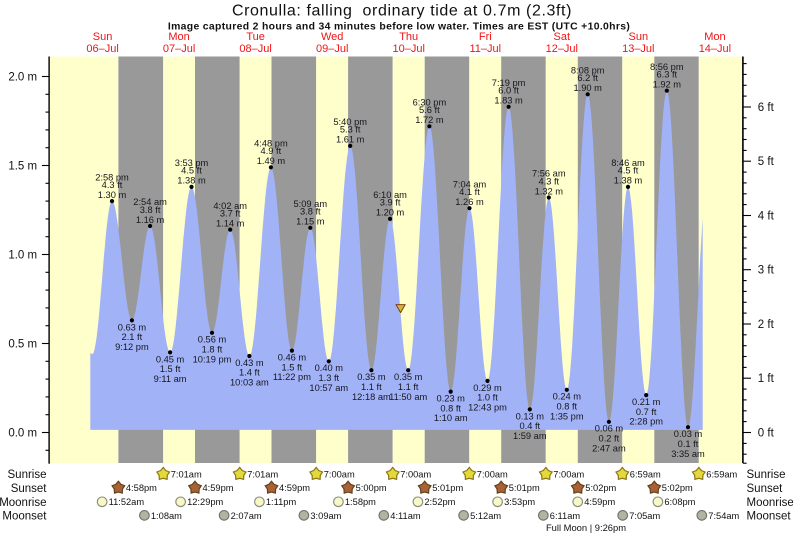  Describe the element at coordinates (292, 367) in the screenshot. I see `svg-text: 1.5 ft` at that location.